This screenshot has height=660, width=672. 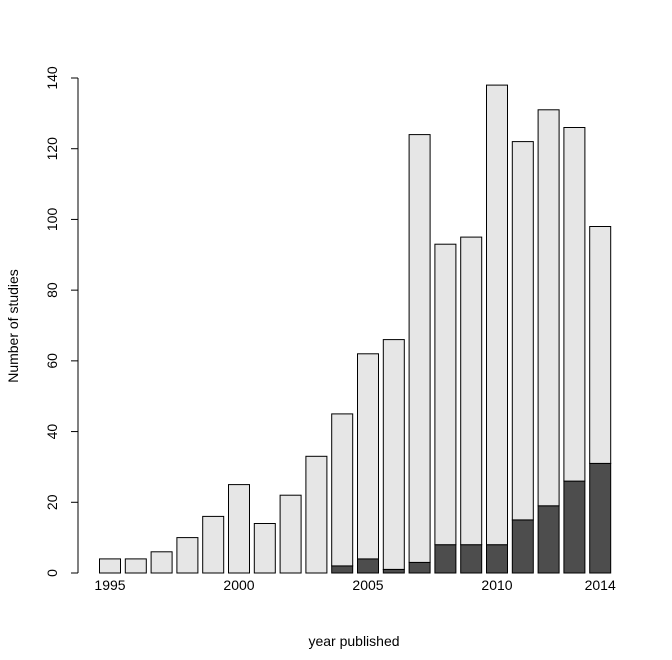 I want to click on x-axis: 1995 2000 2005 2010 2014, so click(x=355, y=585).